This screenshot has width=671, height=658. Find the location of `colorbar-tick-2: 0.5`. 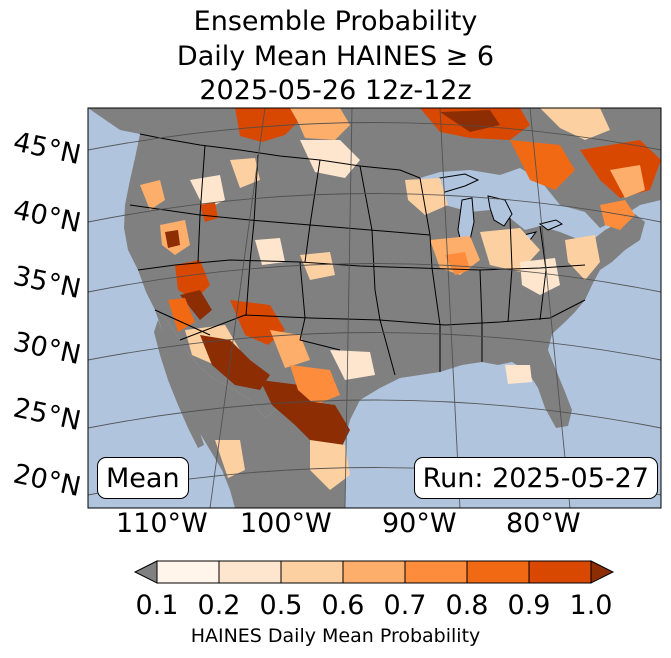

colorbar-tick-2: 0.5 is located at coordinates (281, 605).